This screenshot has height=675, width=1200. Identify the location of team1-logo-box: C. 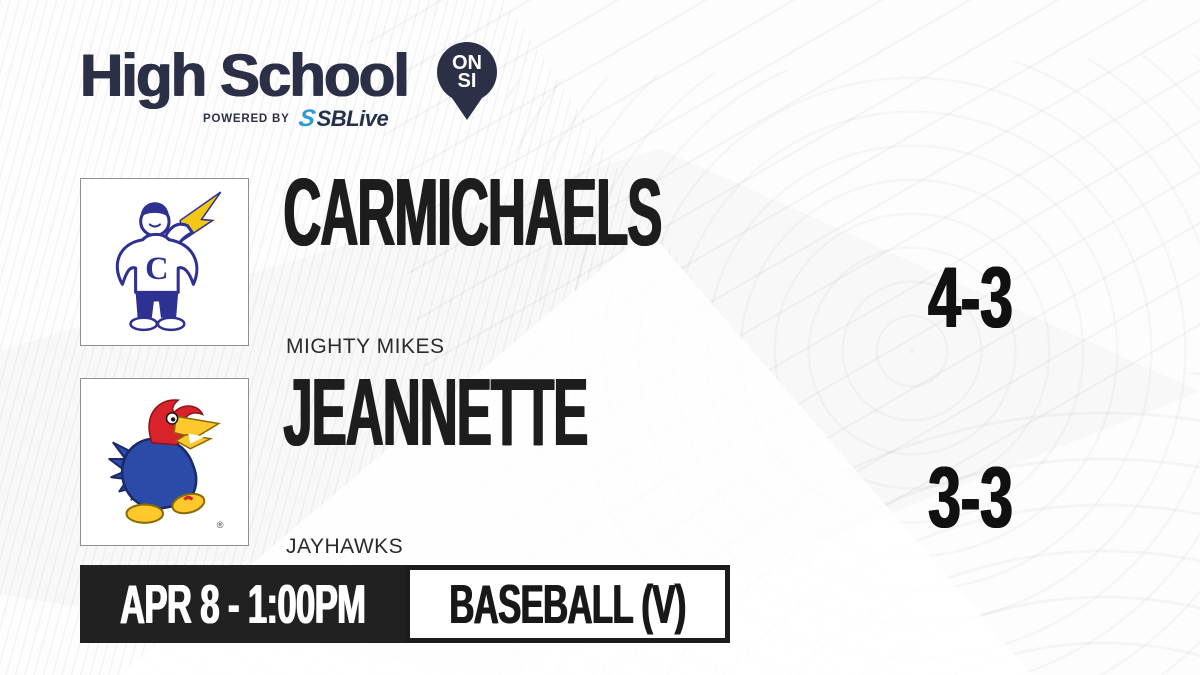
(164, 262).